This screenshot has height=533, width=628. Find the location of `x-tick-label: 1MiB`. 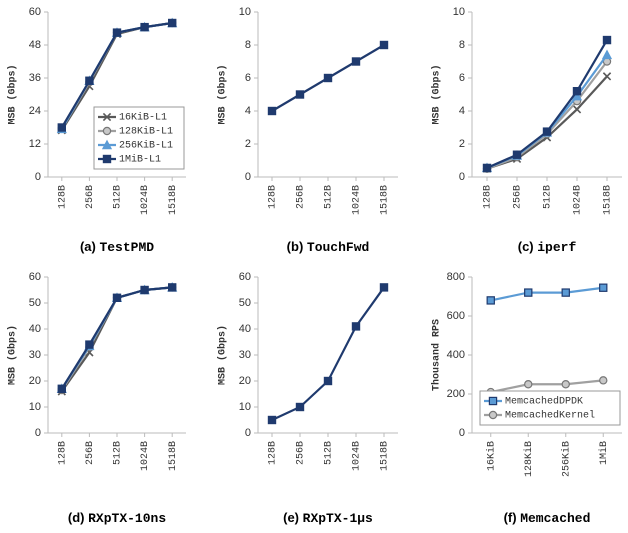

x-tick-label: 1MiB is located at coordinates (604, 453).